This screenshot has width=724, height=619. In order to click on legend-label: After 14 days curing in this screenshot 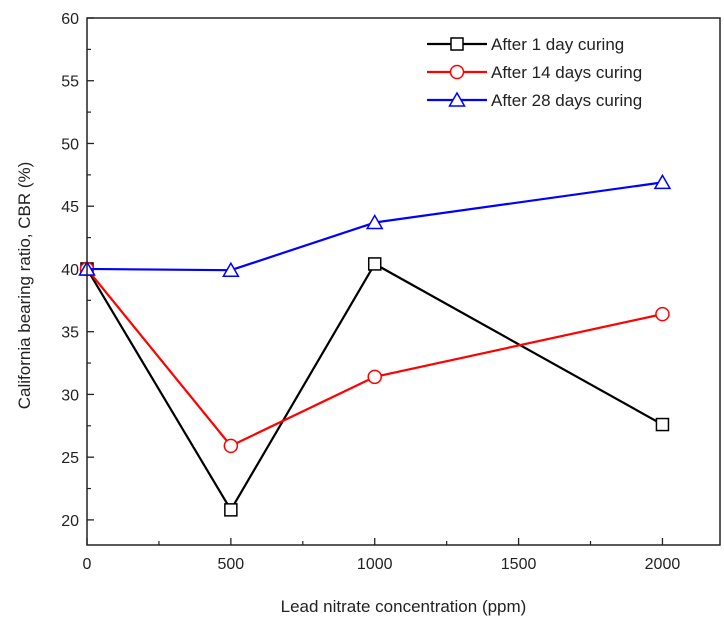, I will do `click(566, 72)`.